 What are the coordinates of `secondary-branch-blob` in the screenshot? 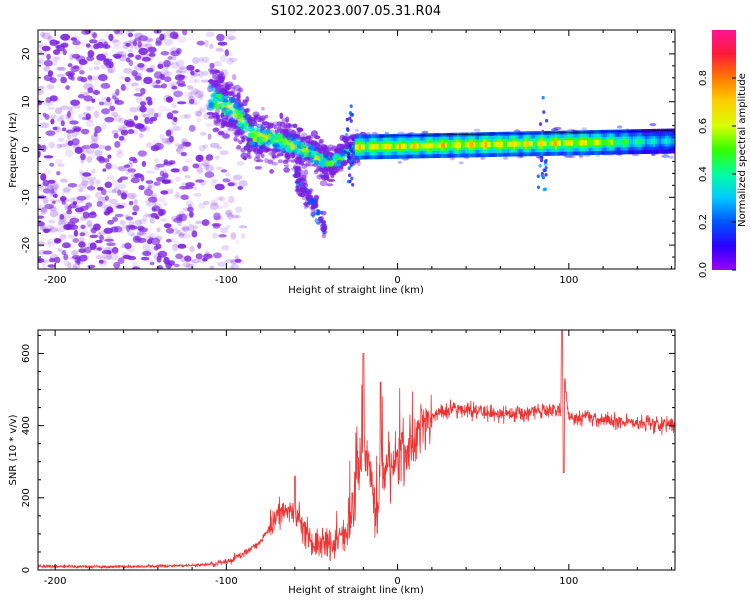 It's located at (320, 212).